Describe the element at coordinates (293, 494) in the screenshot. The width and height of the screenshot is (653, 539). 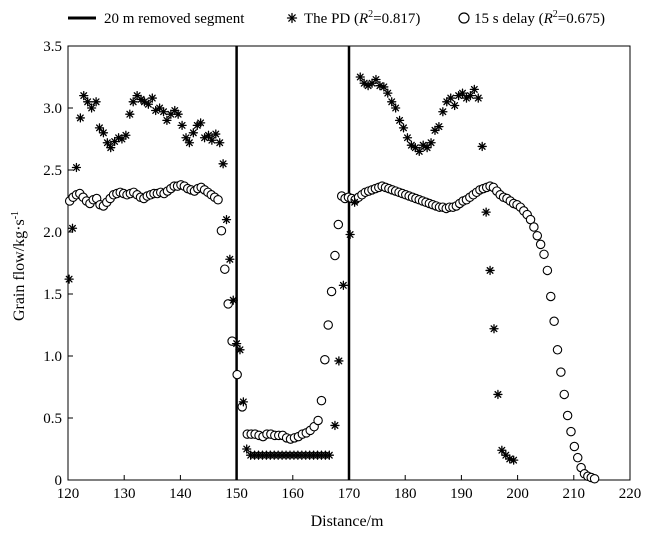
I see `x-tick-label: 160` at that location.